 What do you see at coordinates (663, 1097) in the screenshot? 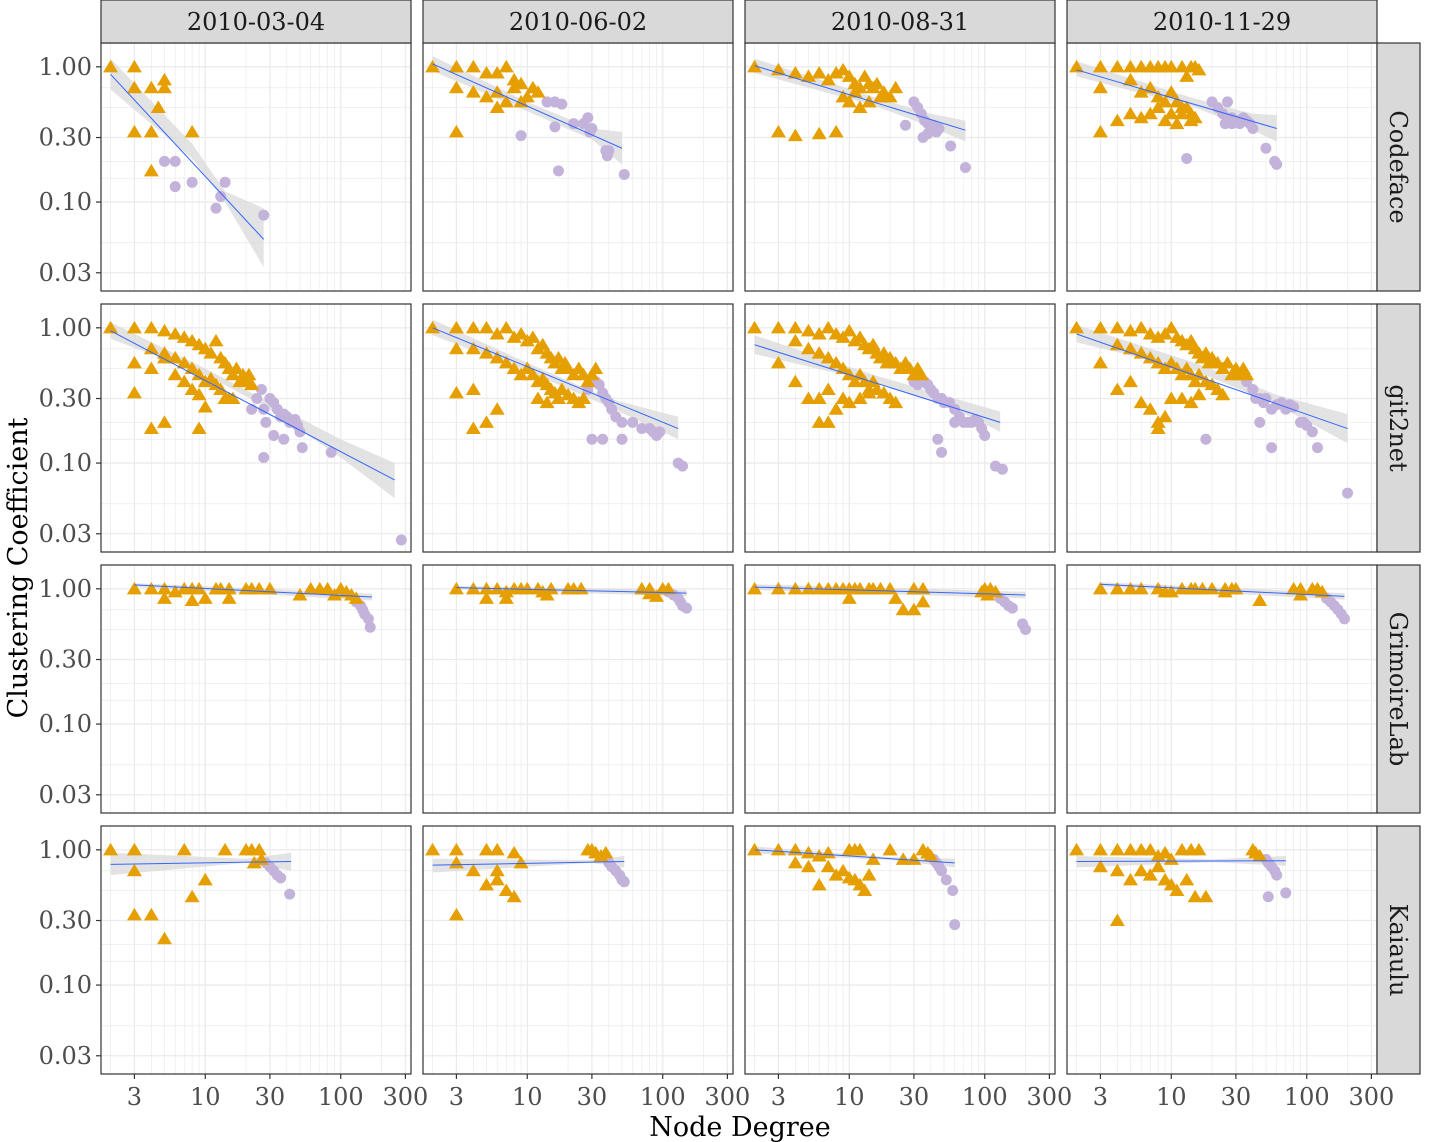
I see `x-tick-label: 100` at bounding box center [663, 1097].